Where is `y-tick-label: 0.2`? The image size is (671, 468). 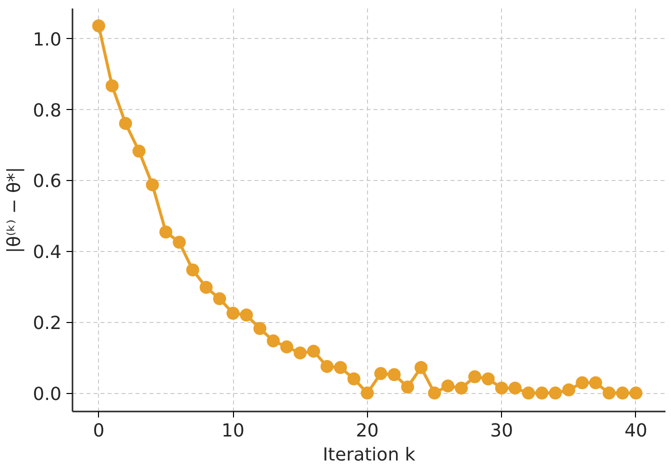 y-tick-label: 0.2 is located at coordinates (47, 323).